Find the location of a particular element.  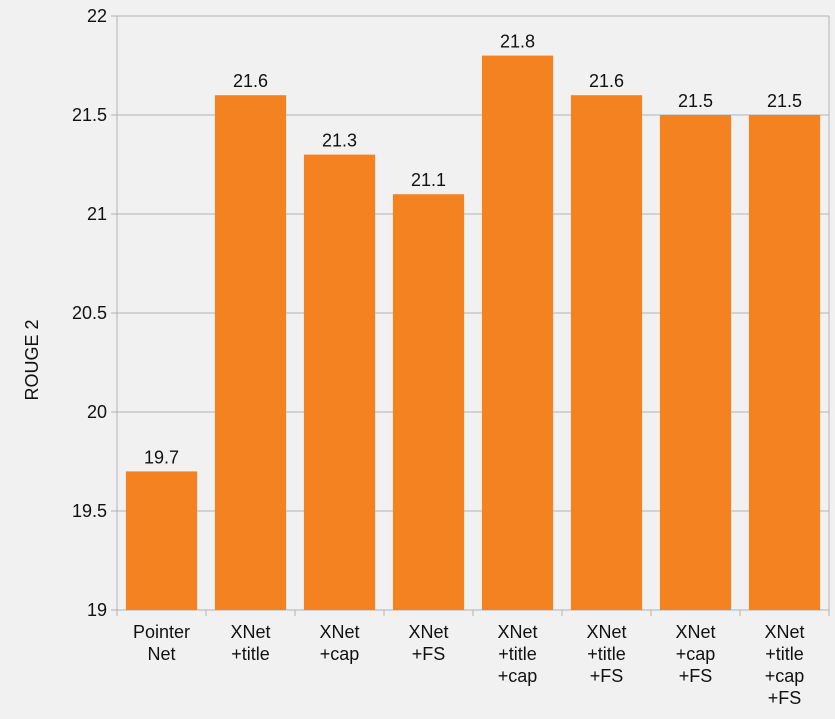

x-category-label: XNet +cap is located at coordinates (339, 643).